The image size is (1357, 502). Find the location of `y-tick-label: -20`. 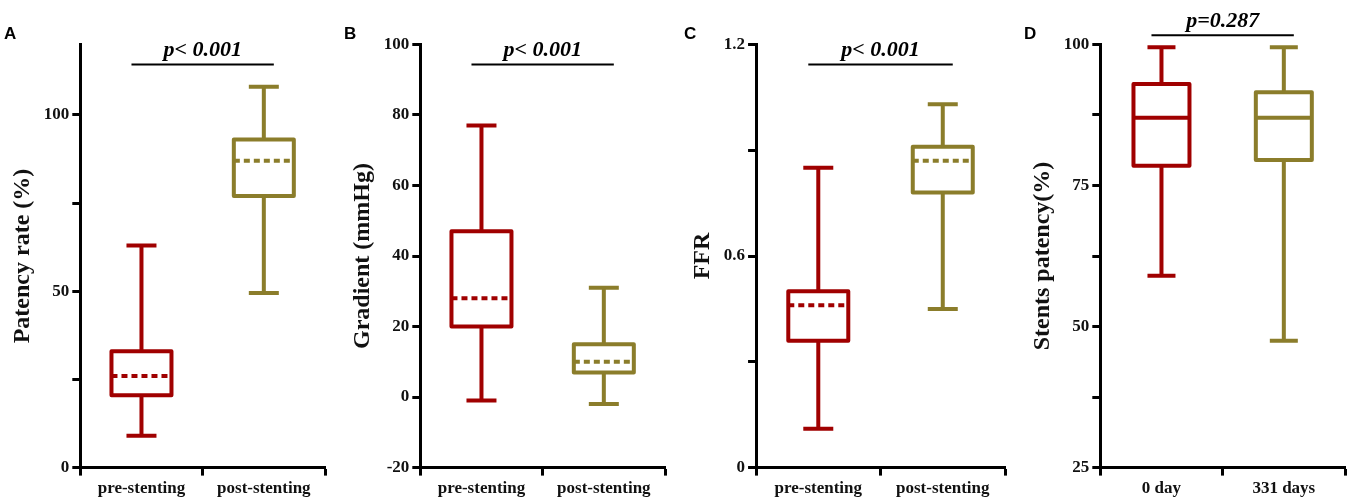

y-tick-label: -20 is located at coordinates (398, 466).